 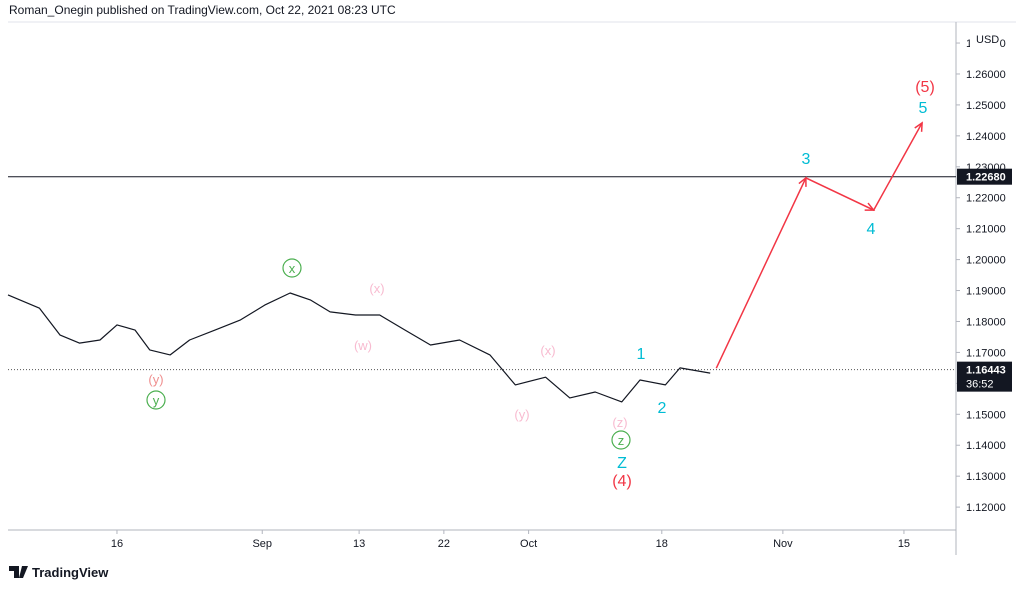 What do you see at coordinates (18, 572) in the screenshot?
I see `brand-logo` at bounding box center [18, 572].